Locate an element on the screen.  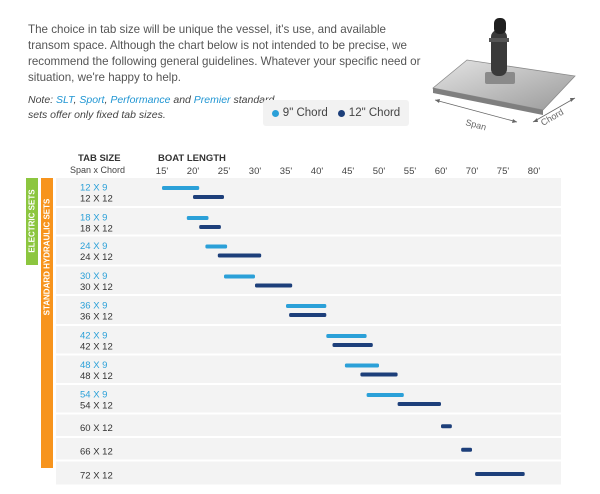
tab-size-label: 54 X 9 is located at coordinates (93, 395).